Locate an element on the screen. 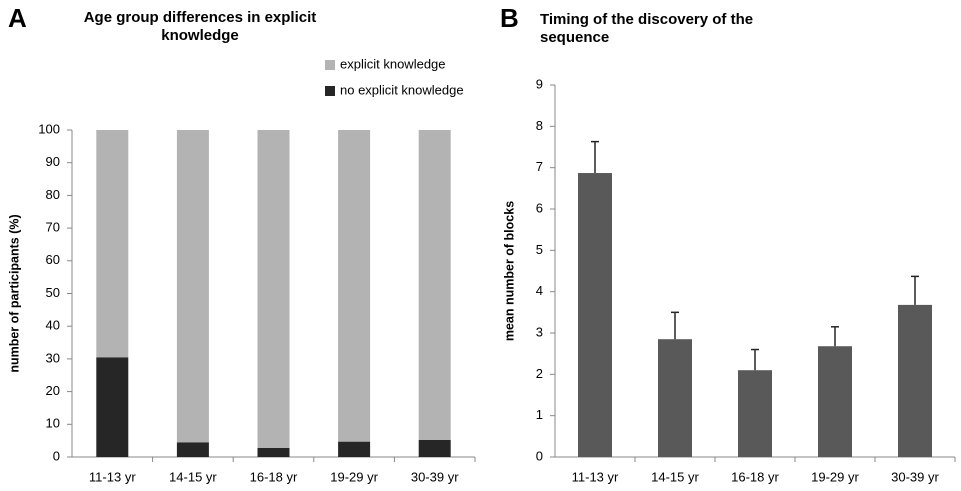  y-tick-label: 1 is located at coordinates (539, 414).